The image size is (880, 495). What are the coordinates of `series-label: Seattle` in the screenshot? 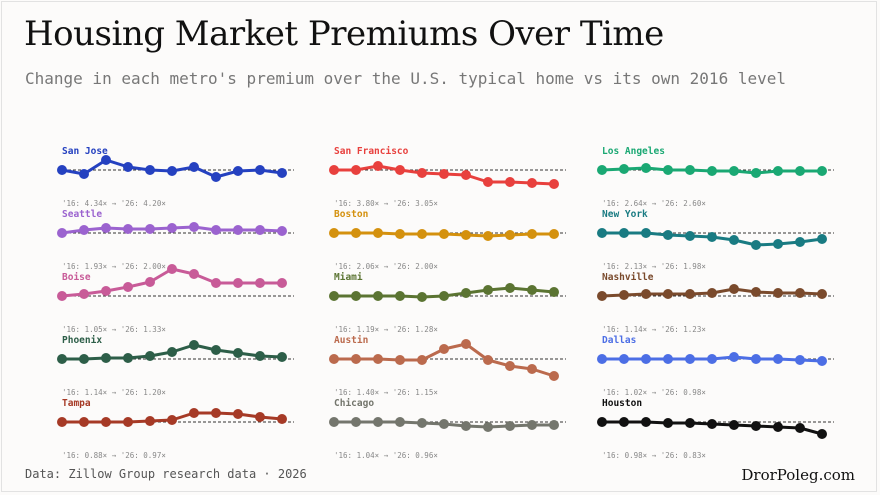 It's located at (82, 214).